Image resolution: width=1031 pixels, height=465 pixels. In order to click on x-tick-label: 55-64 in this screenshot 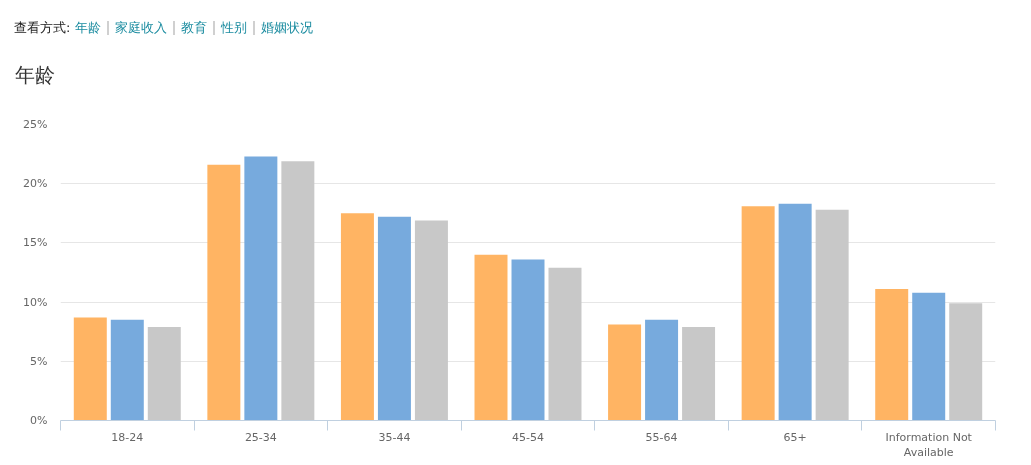, I will do `click(661, 437)`.